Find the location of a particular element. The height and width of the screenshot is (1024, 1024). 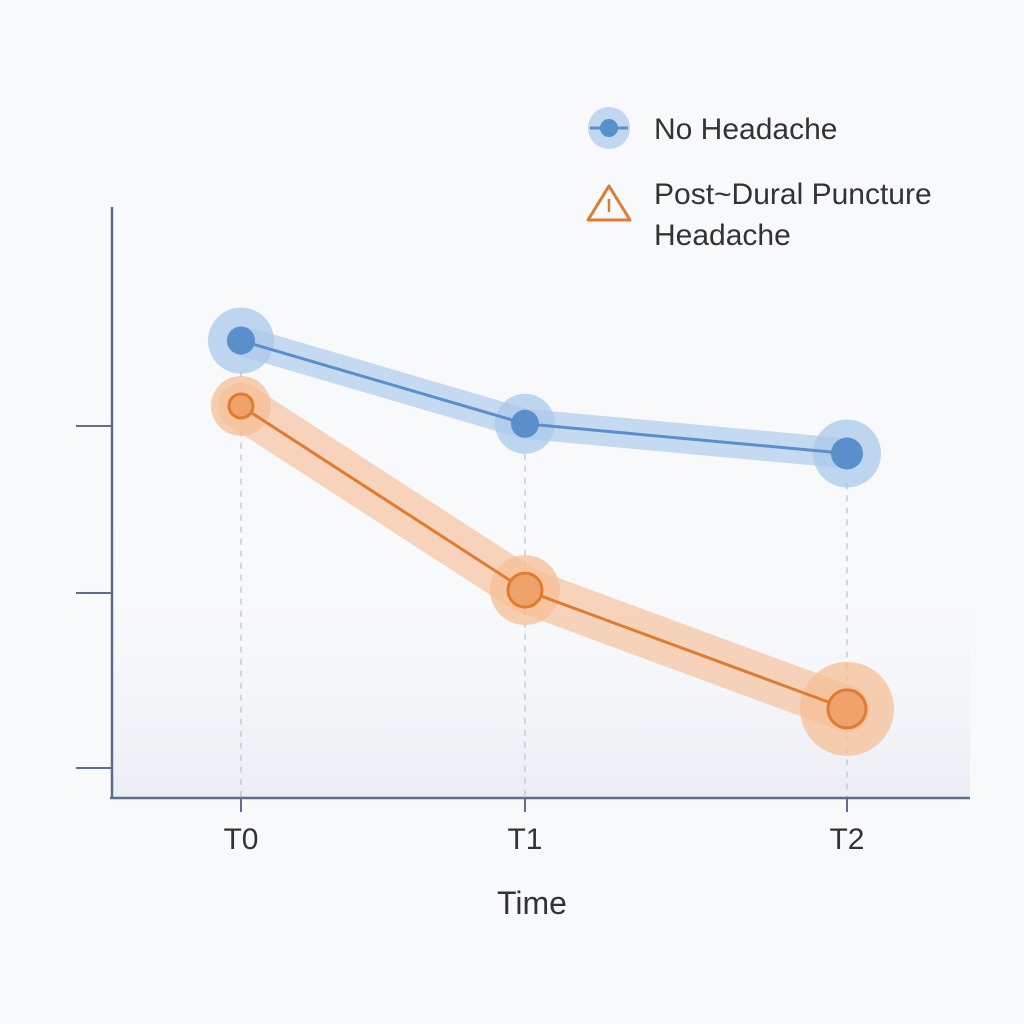

legend-circle-icon is located at coordinates (609, 128).